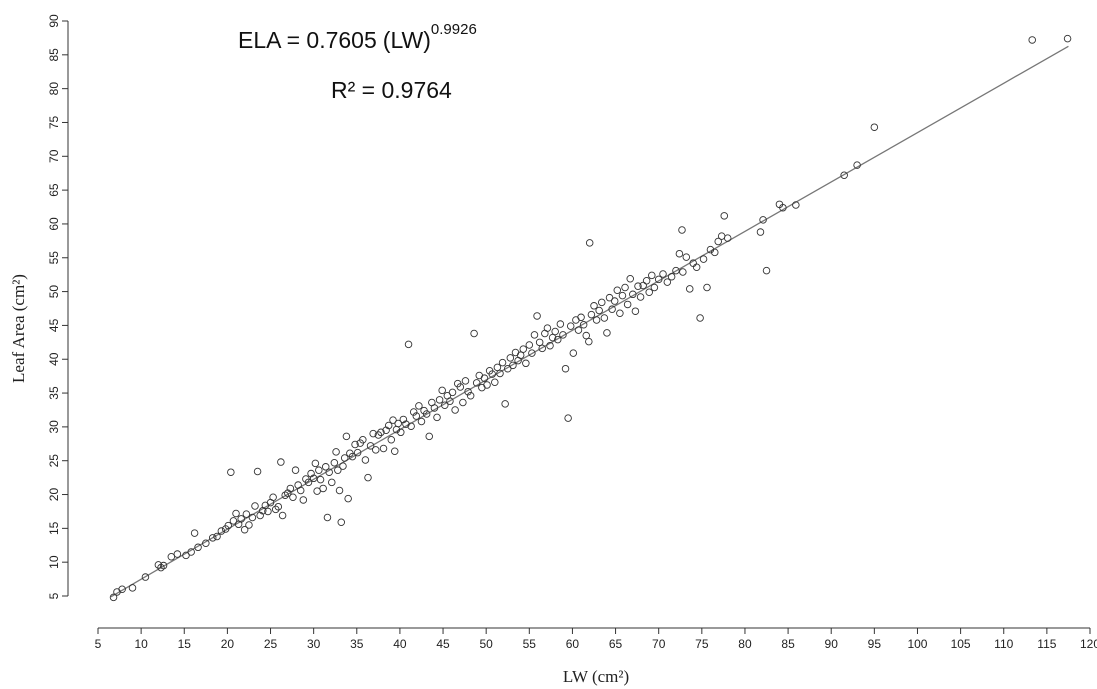 This screenshot has width=1097, height=689. Describe the element at coordinates (400, 644) in the screenshot. I see `x-tick-label: 40` at that location.